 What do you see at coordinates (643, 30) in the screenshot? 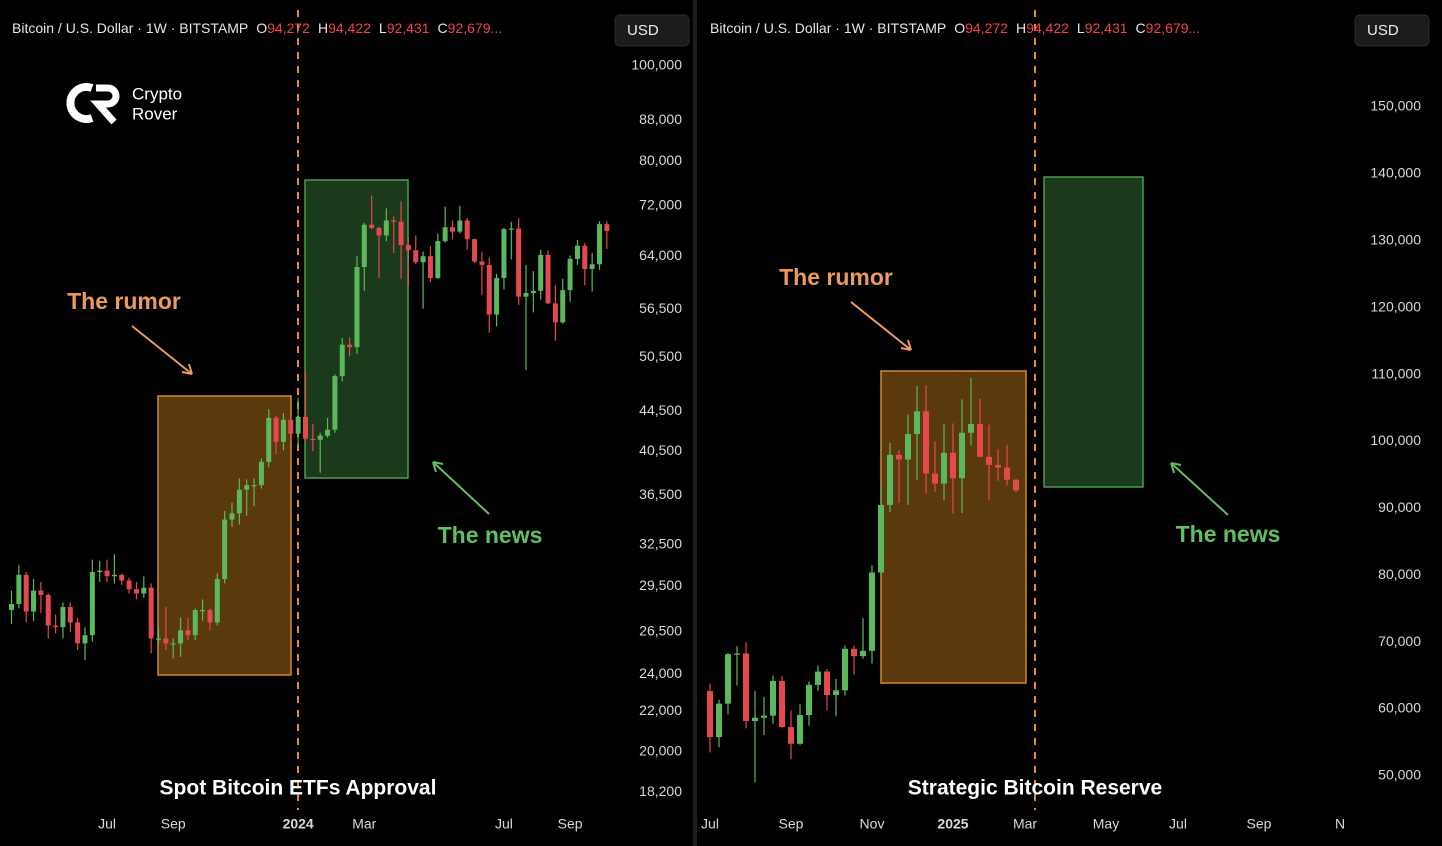
I see `currency-label: USD` at bounding box center [643, 30].